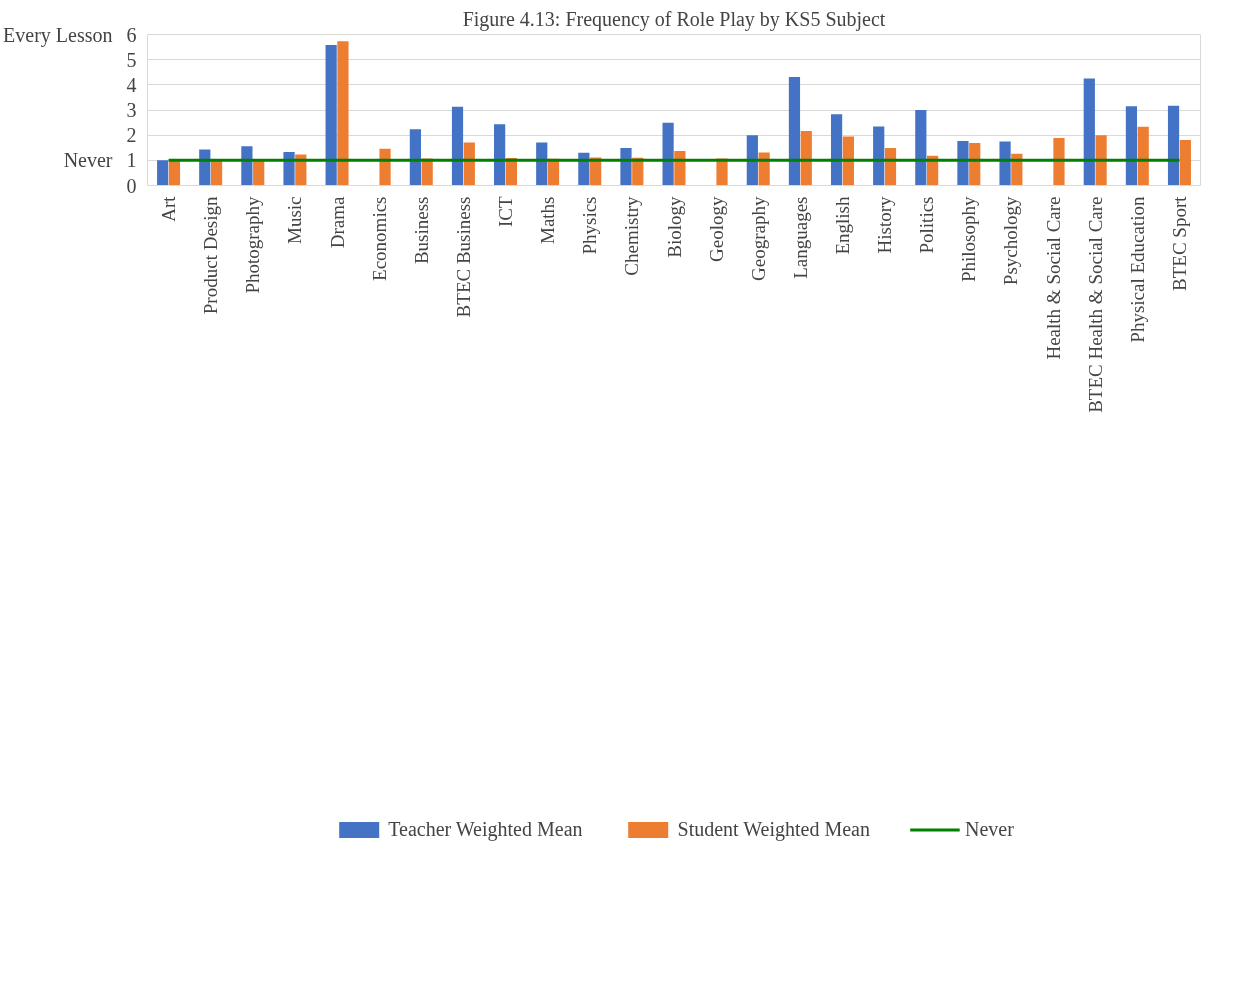 Image resolution: width=1243 pixels, height=985 pixels. Describe the element at coordinates (58, 35) in the screenshot. I see `text: Every Lesson` at that location.